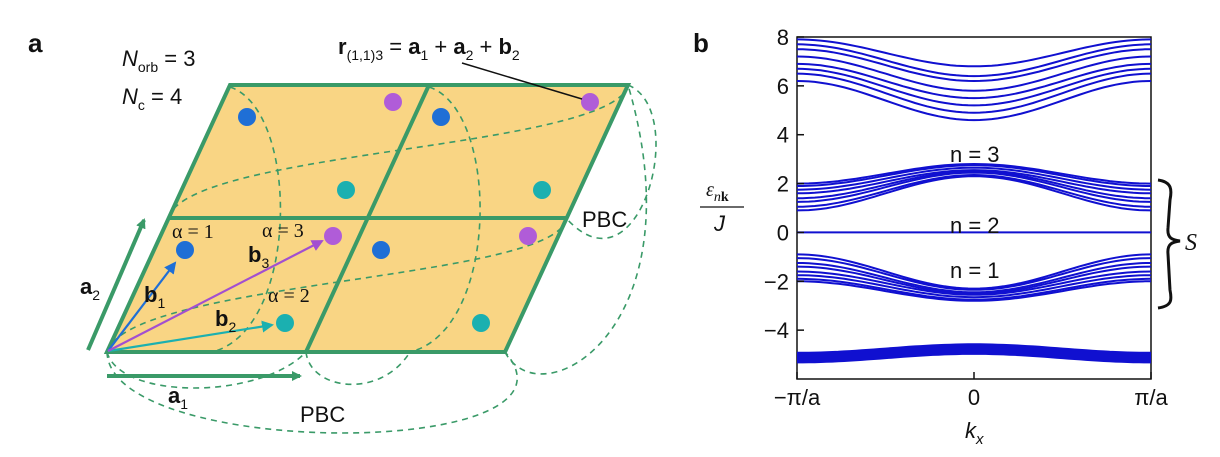 The width and height of the screenshot is (1220, 457). I want to click on y-tick-label: −2, so click(776, 281).